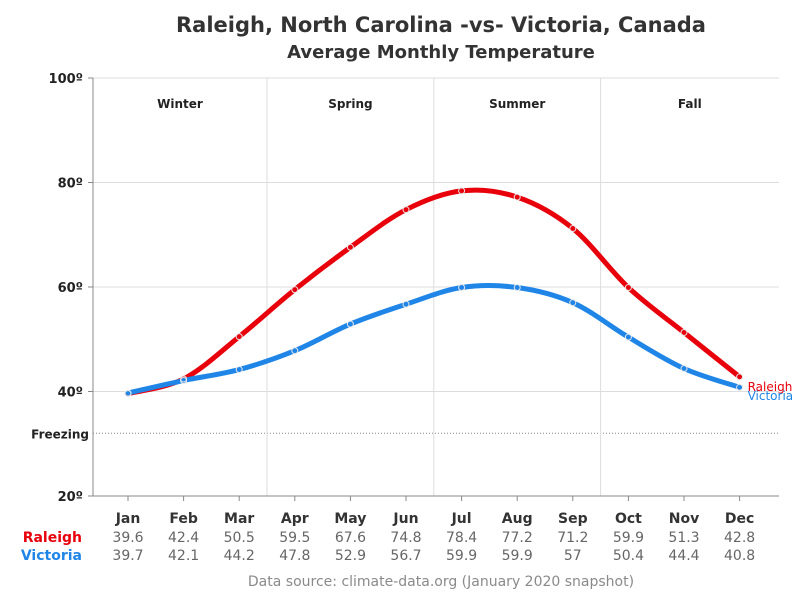 The image size is (800, 600). Describe the element at coordinates (239, 337) in the screenshot. I see `point-raleigh-mar` at that location.